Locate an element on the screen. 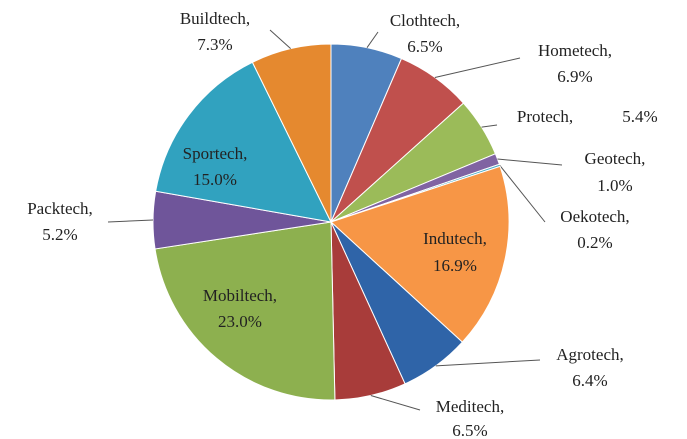 This screenshot has width=687, height=439. slice-label: Protech, is located at coordinates (545, 116).